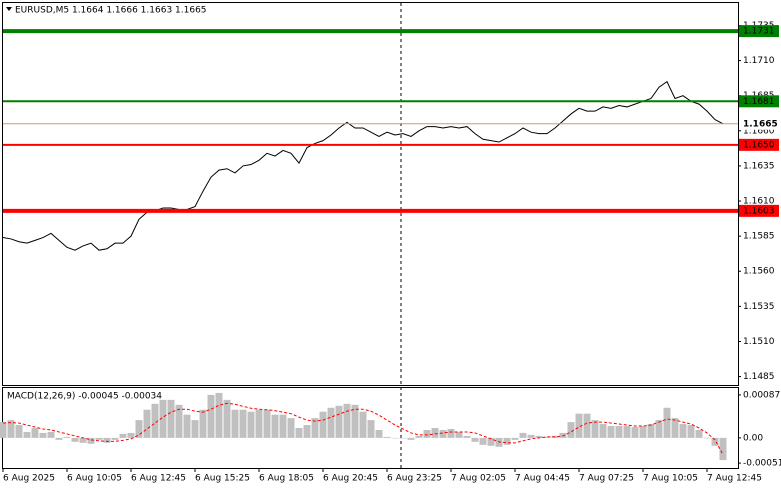 The image size is (781, 489). Describe the element at coordinates (759, 102) in the screenshot. I see `level-label: 1.1681` at that location.